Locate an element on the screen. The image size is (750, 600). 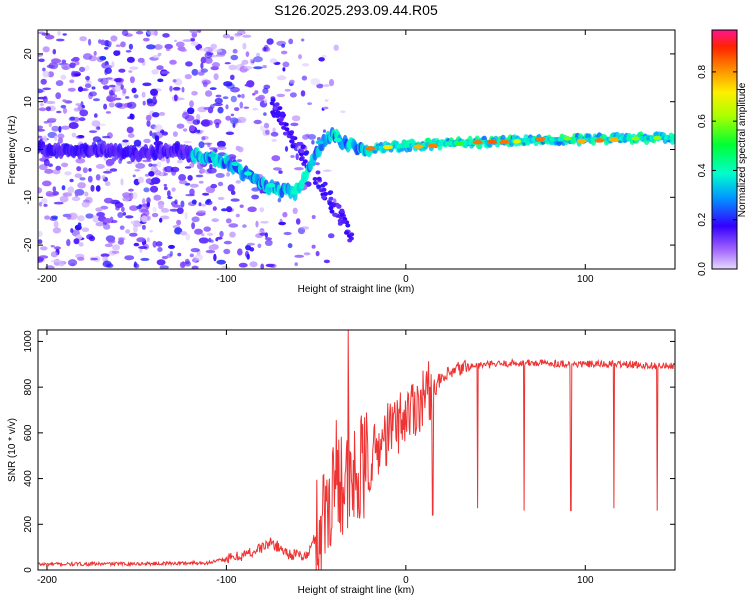
y-tick-label: 0 is located at coordinates (28, 570).